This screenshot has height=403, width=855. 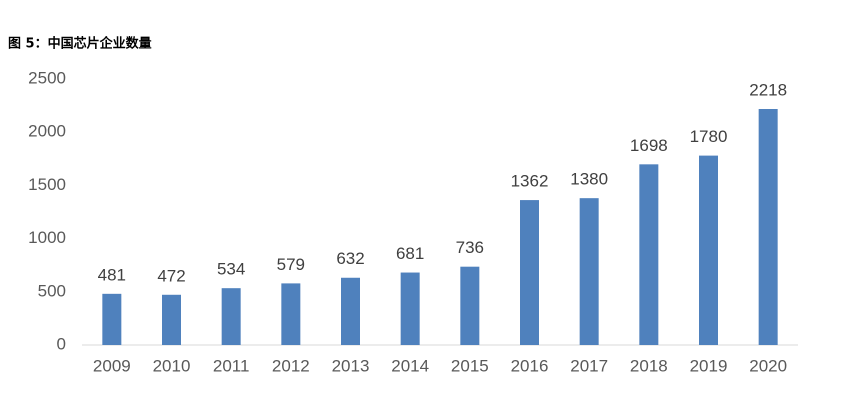 I want to click on y-tick-label: 1500, so click(x=47, y=184).